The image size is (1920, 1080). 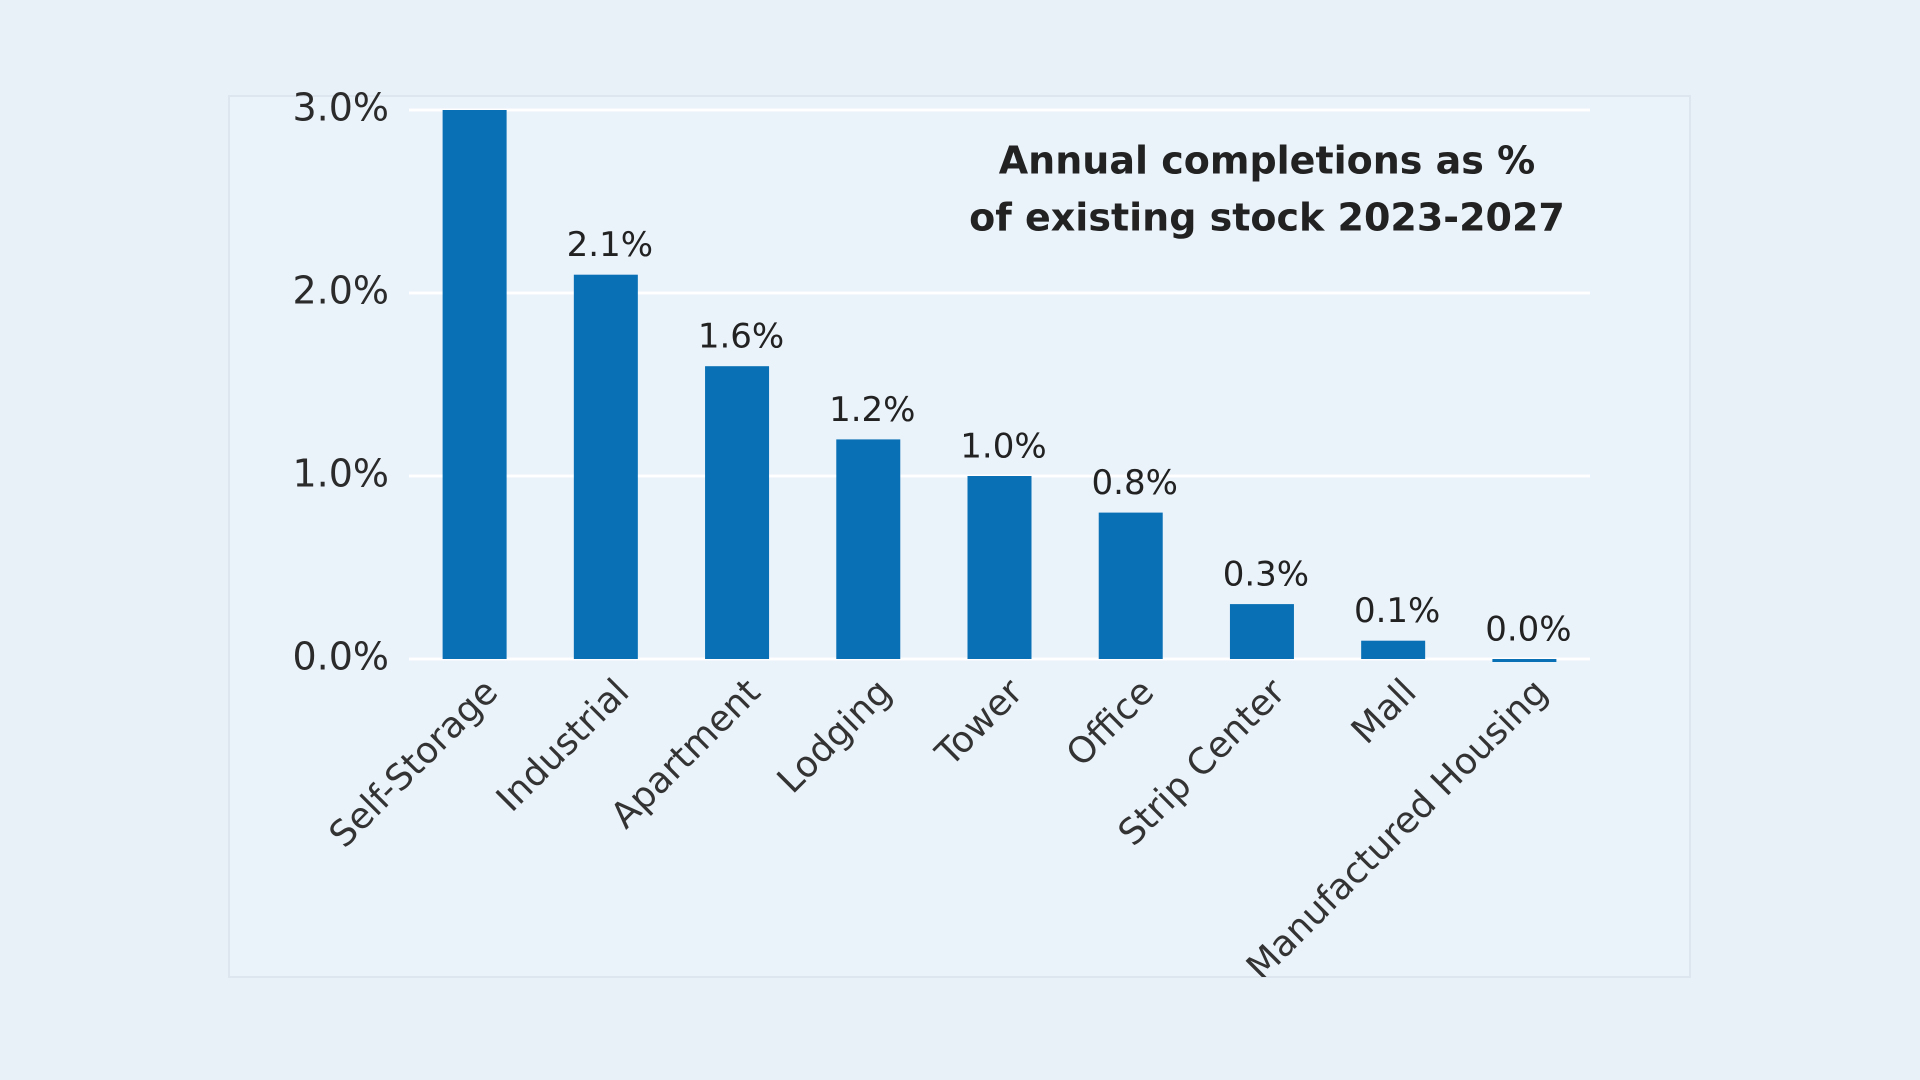 What do you see at coordinates (340, 657) in the screenshot?
I see `y-tick-label: 0.0%` at bounding box center [340, 657].